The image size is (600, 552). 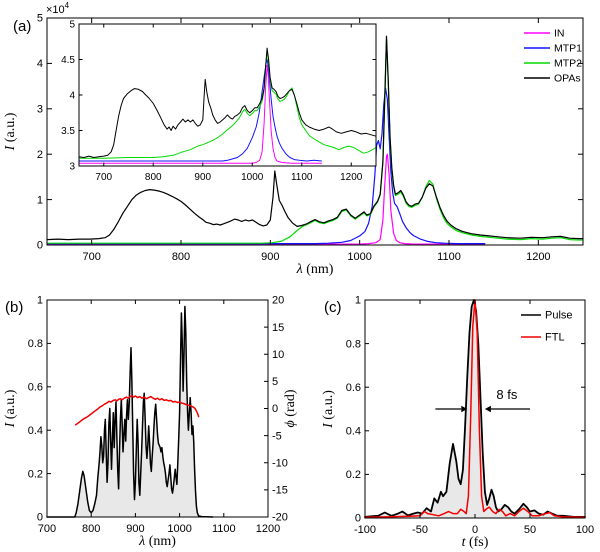 What do you see at coordinates (506, 394) in the screenshot?
I see `pulse-width-label: 8 fs` at bounding box center [506, 394].